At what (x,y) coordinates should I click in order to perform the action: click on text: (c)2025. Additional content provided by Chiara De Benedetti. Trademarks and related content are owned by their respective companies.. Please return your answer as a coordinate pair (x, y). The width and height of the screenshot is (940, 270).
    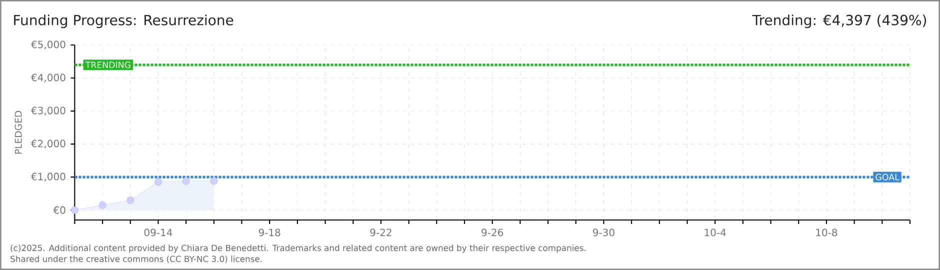
    Looking at the image, I should click on (298, 248).